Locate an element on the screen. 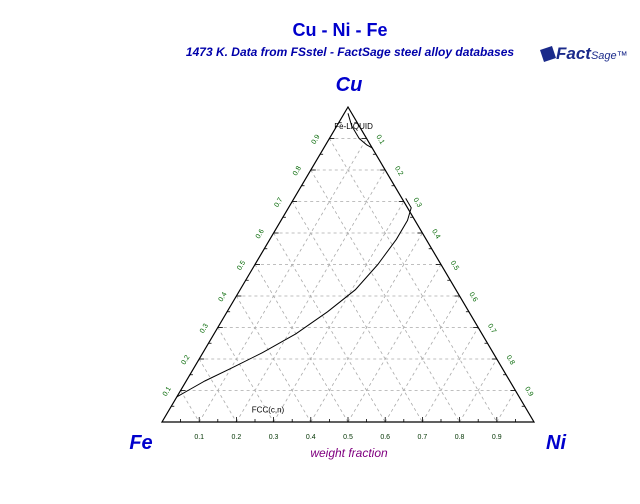 This screenshot has height=504, width=640. tick-label-bottom-7: 0.8 is located at coordinates (460, 437).